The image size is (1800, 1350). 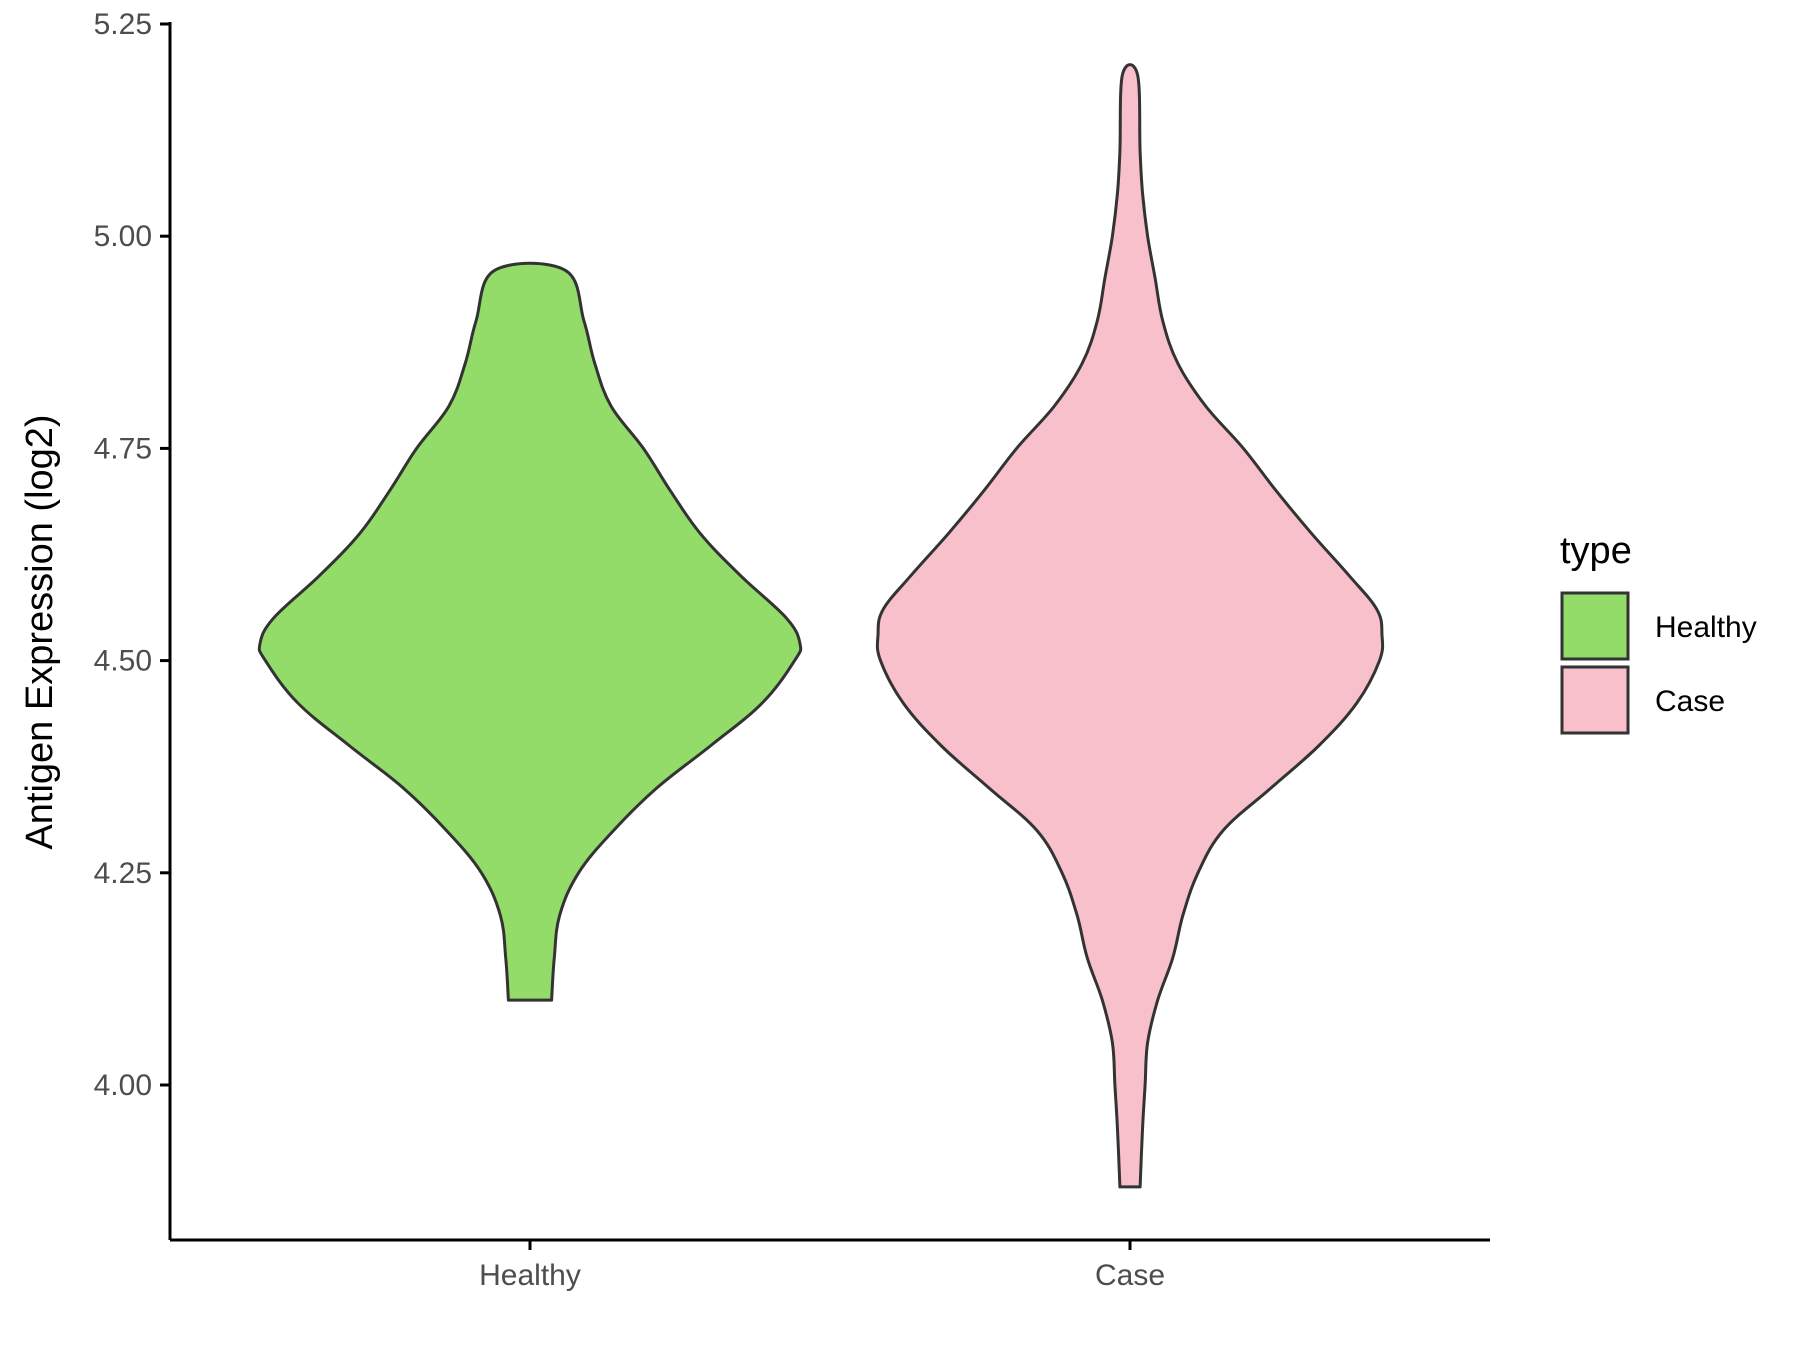 I want to click on legend-title: type, so click(x=1596, y=551).